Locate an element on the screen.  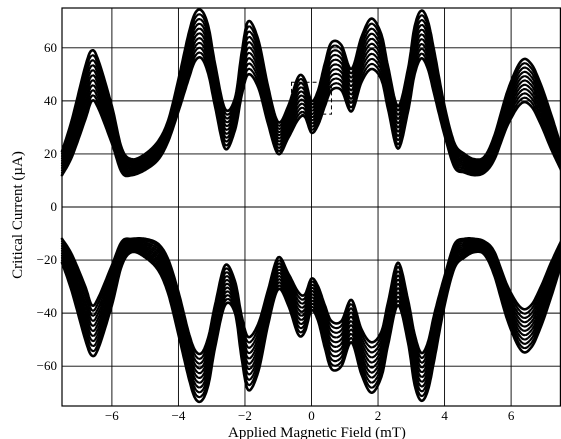
annotations is located at coordinates (311, 98).